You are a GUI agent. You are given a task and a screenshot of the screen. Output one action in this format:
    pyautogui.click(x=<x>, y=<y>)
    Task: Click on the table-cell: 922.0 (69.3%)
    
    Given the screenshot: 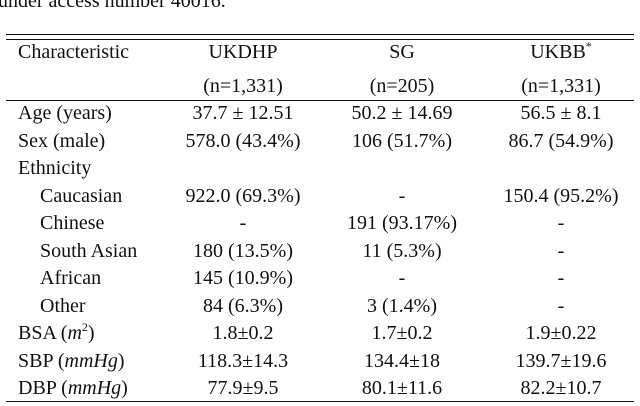 What is the action you would take?
    pyautogui.click(x=243, y=195)
    